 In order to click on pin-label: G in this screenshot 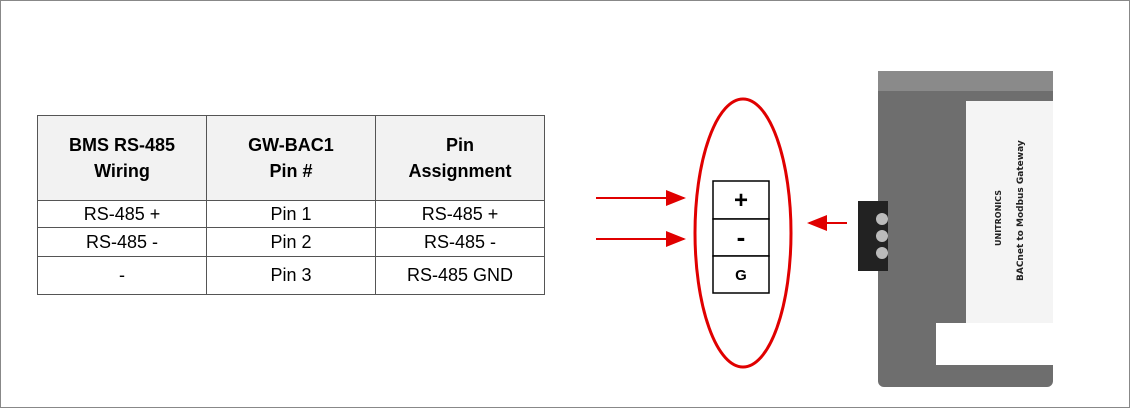, I will do `click(741, 275)`.